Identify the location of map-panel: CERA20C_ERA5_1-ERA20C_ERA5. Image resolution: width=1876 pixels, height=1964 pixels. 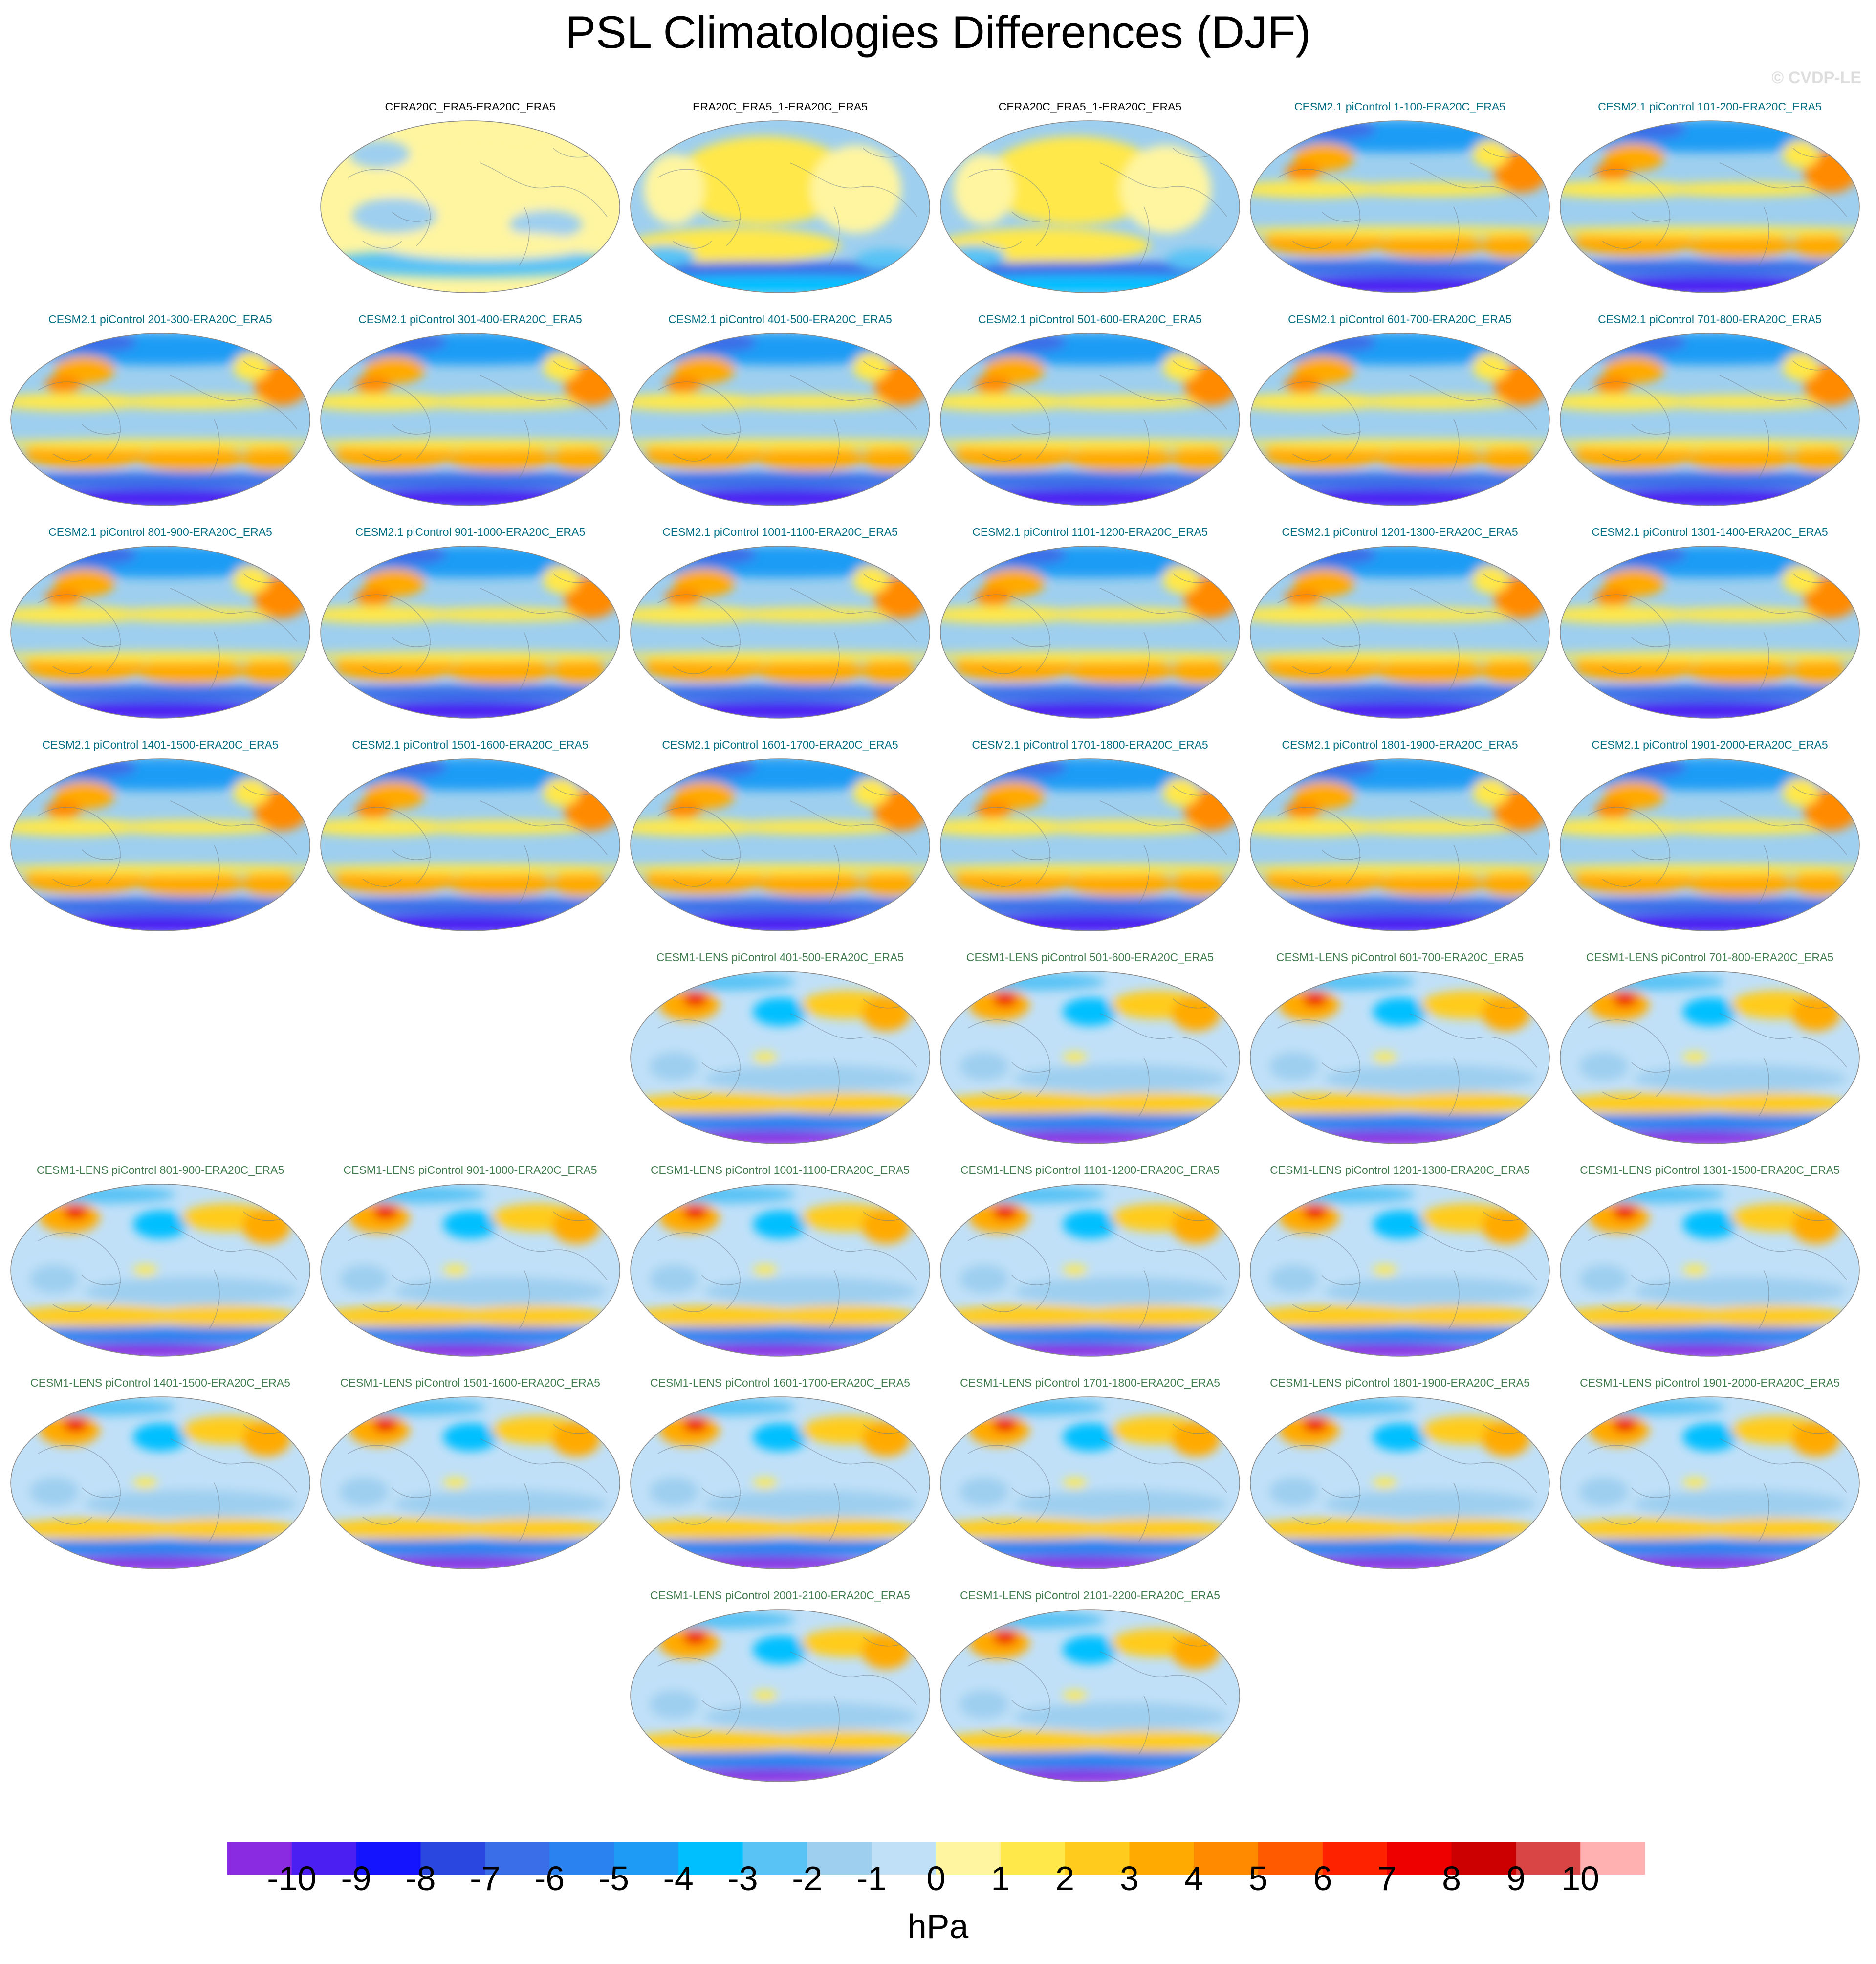
(1090, 203).